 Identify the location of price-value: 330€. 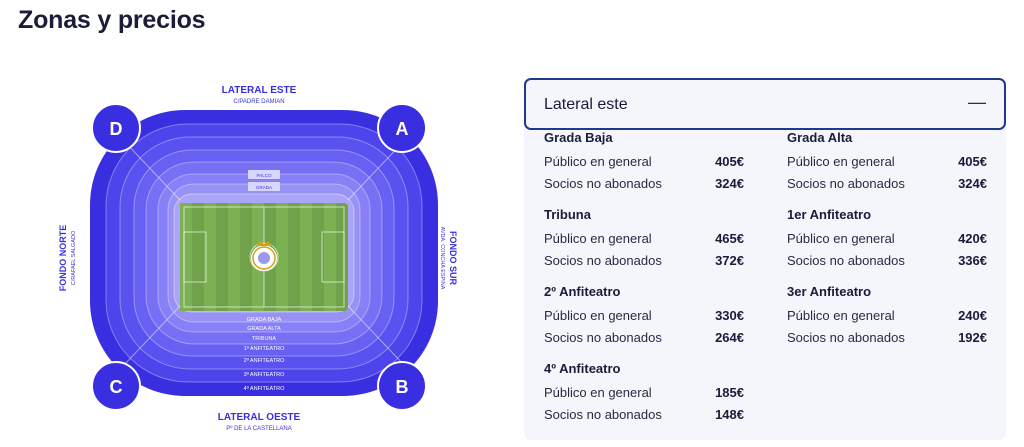
(729, 315).